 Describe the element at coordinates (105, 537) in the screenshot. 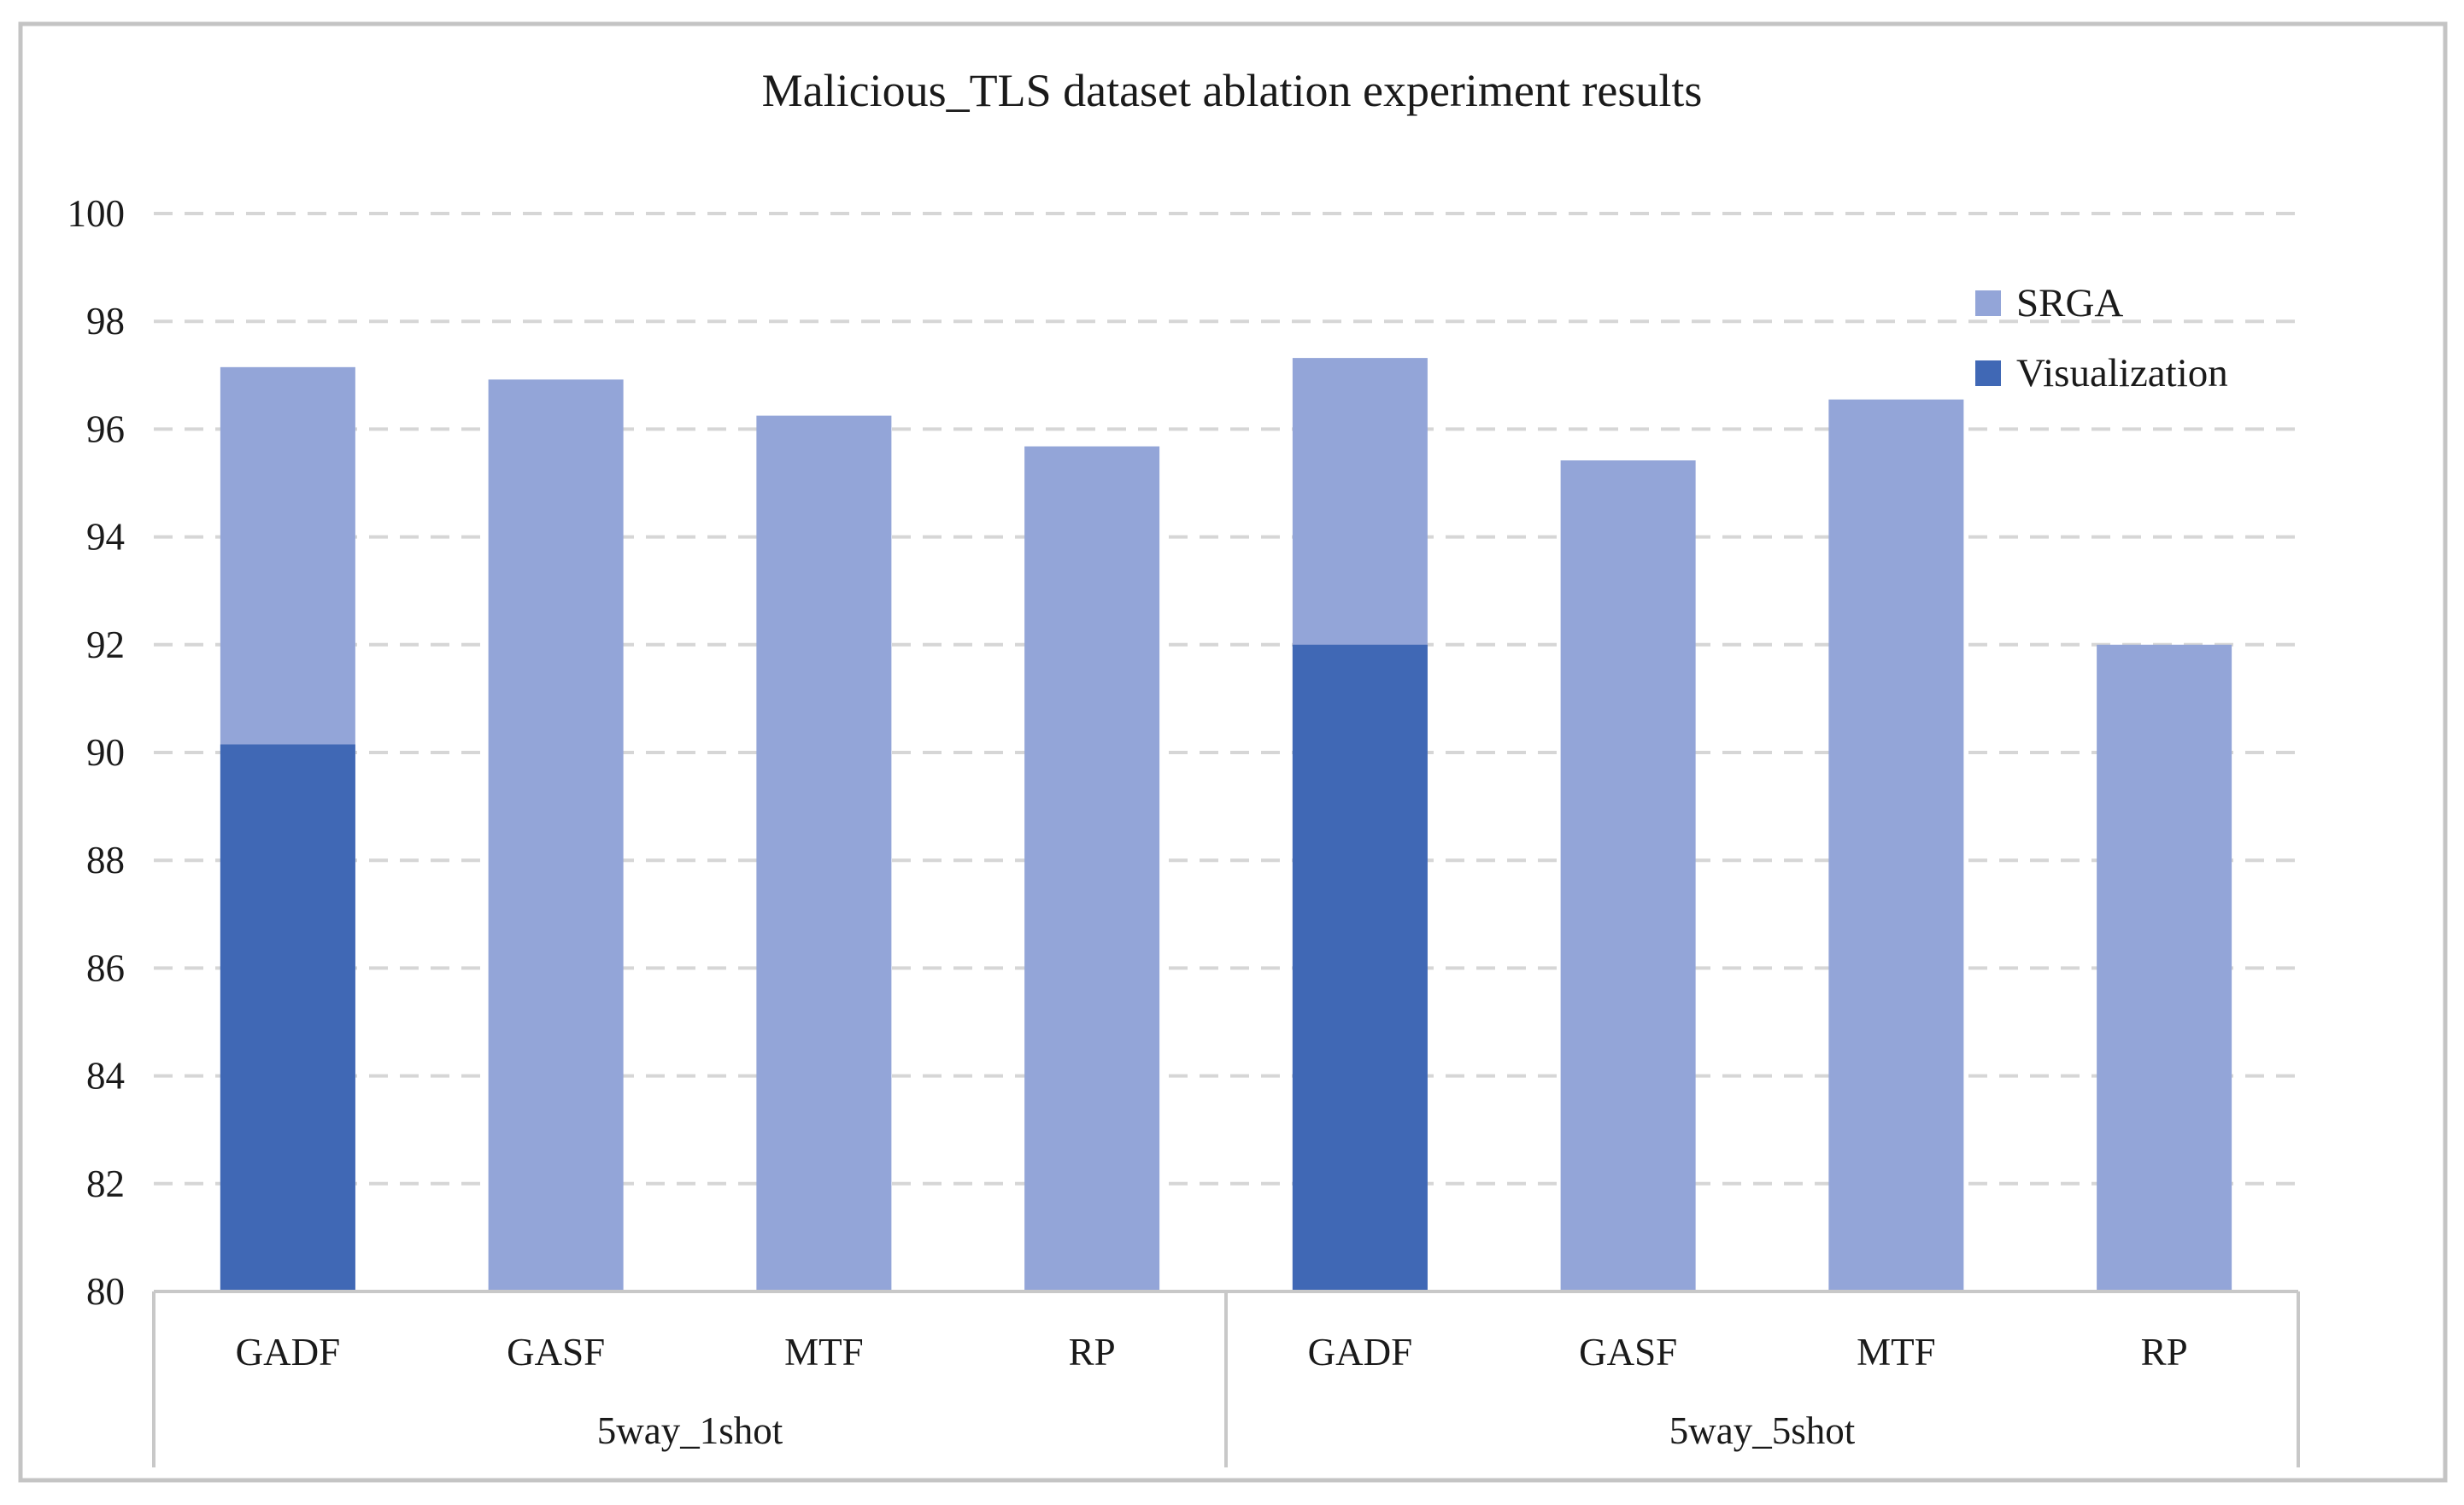

I see `y-tick-label: 94` at that location.